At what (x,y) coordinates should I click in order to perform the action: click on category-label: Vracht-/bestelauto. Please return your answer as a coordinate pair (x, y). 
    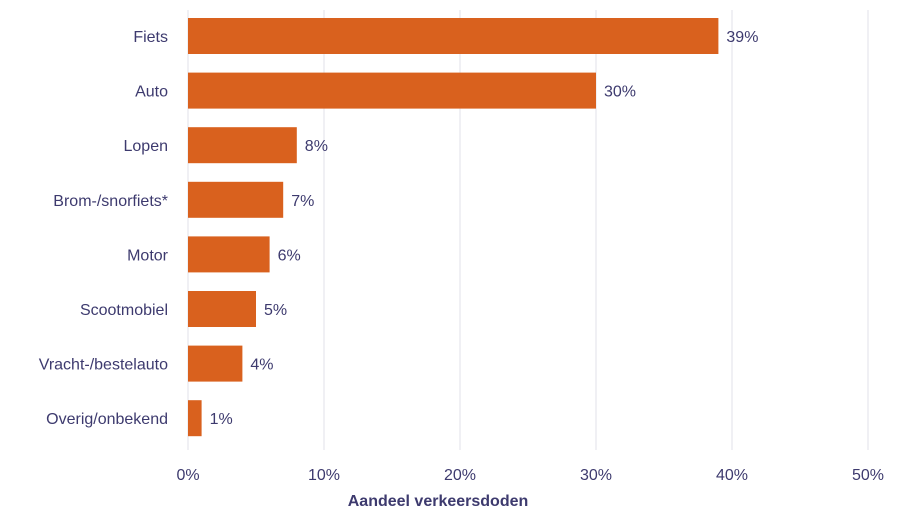
    Looking at the image, I should click on (103, 365).